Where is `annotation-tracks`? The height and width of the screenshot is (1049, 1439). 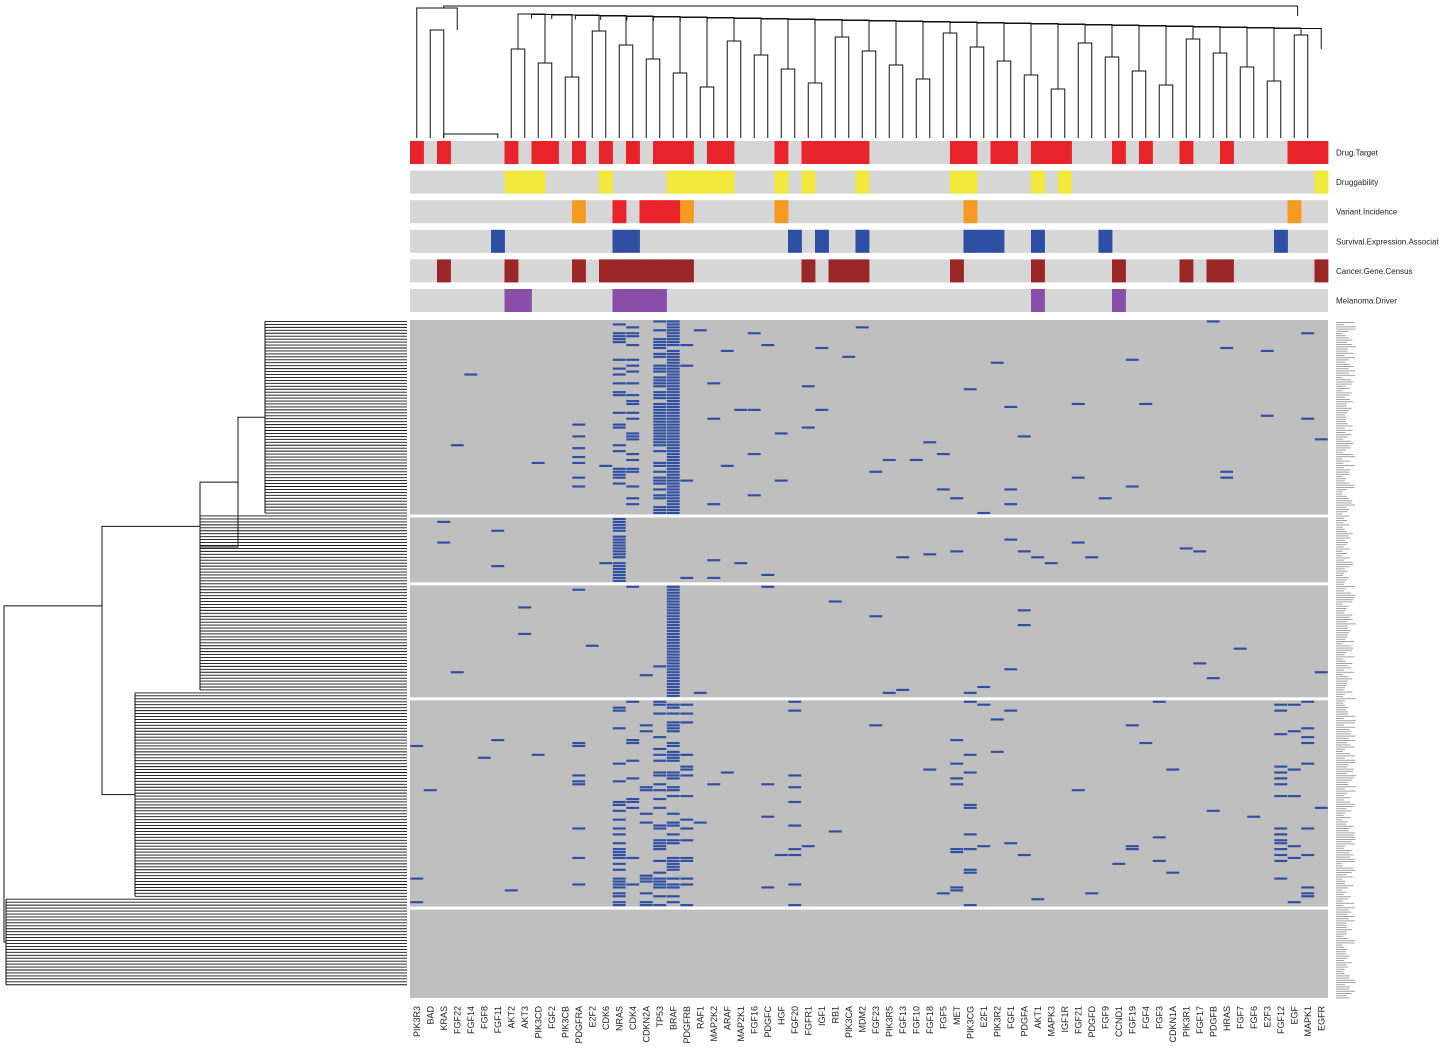 annotation-tracks is located at coordinates (869, 226).